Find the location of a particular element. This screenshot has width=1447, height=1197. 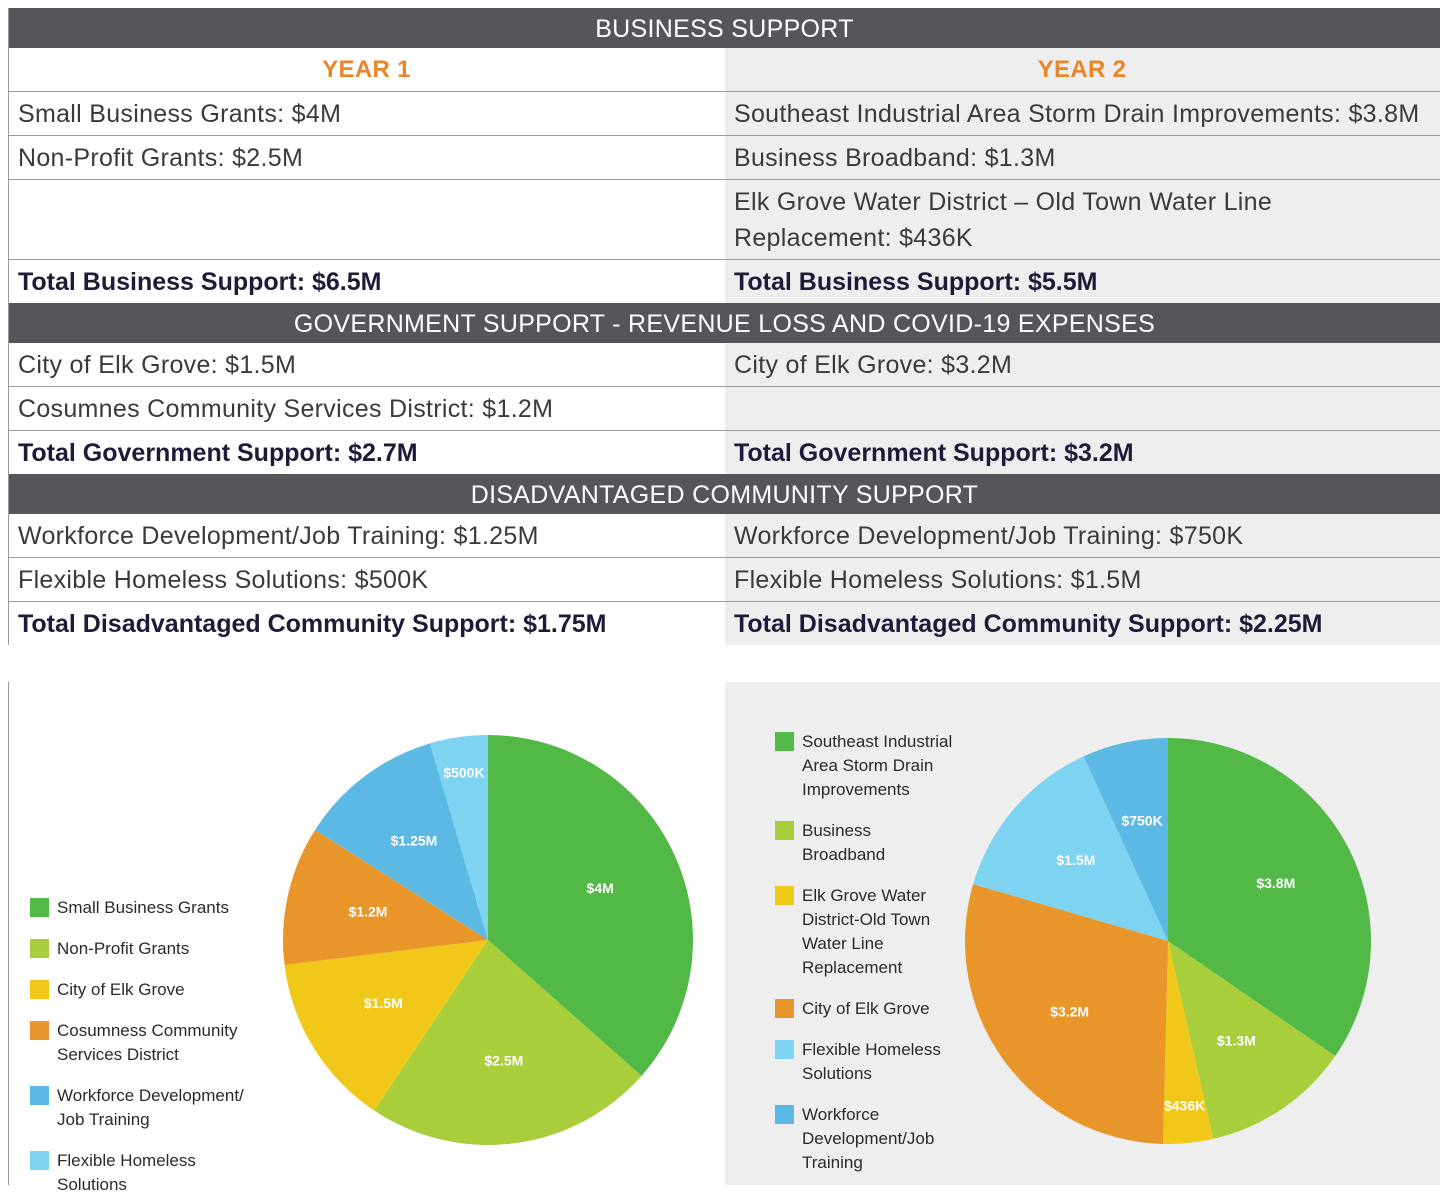

table-cell: Small Business Grants: $4M is located at coordinates (367, 113).